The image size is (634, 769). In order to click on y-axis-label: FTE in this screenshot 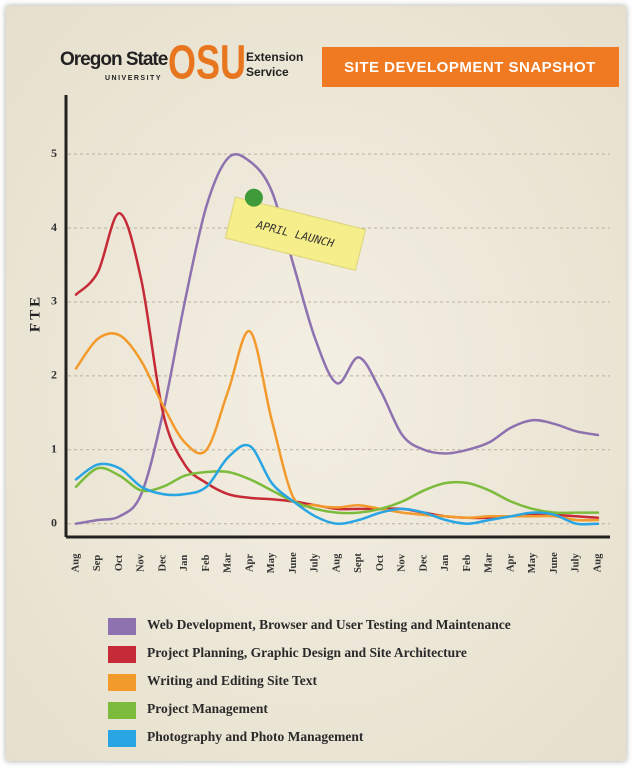, I will do `click(35, 313)`.